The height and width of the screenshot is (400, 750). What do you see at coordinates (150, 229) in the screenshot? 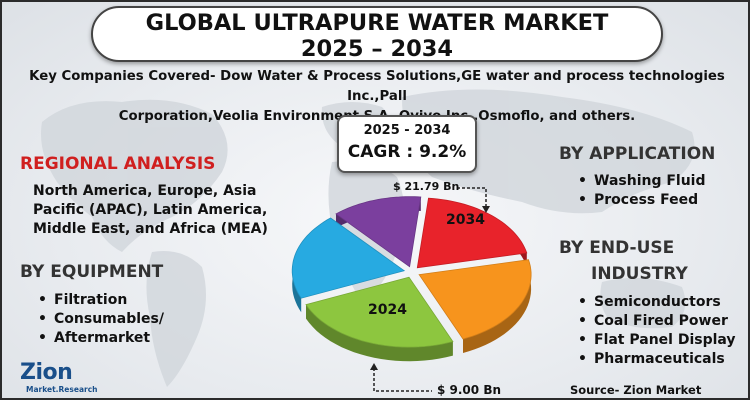
I see `regional-line3: Middle East, and Africa (MEA)` at bounding box center [150, 229].